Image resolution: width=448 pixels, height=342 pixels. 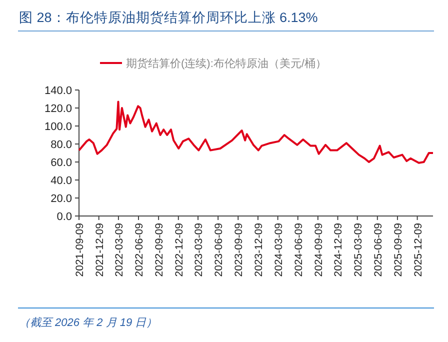 What do you see at coordinates (179, 249) in the screenshot?
I see `x-tick-label: 2022-12-09` at bounding box center [179, 249].